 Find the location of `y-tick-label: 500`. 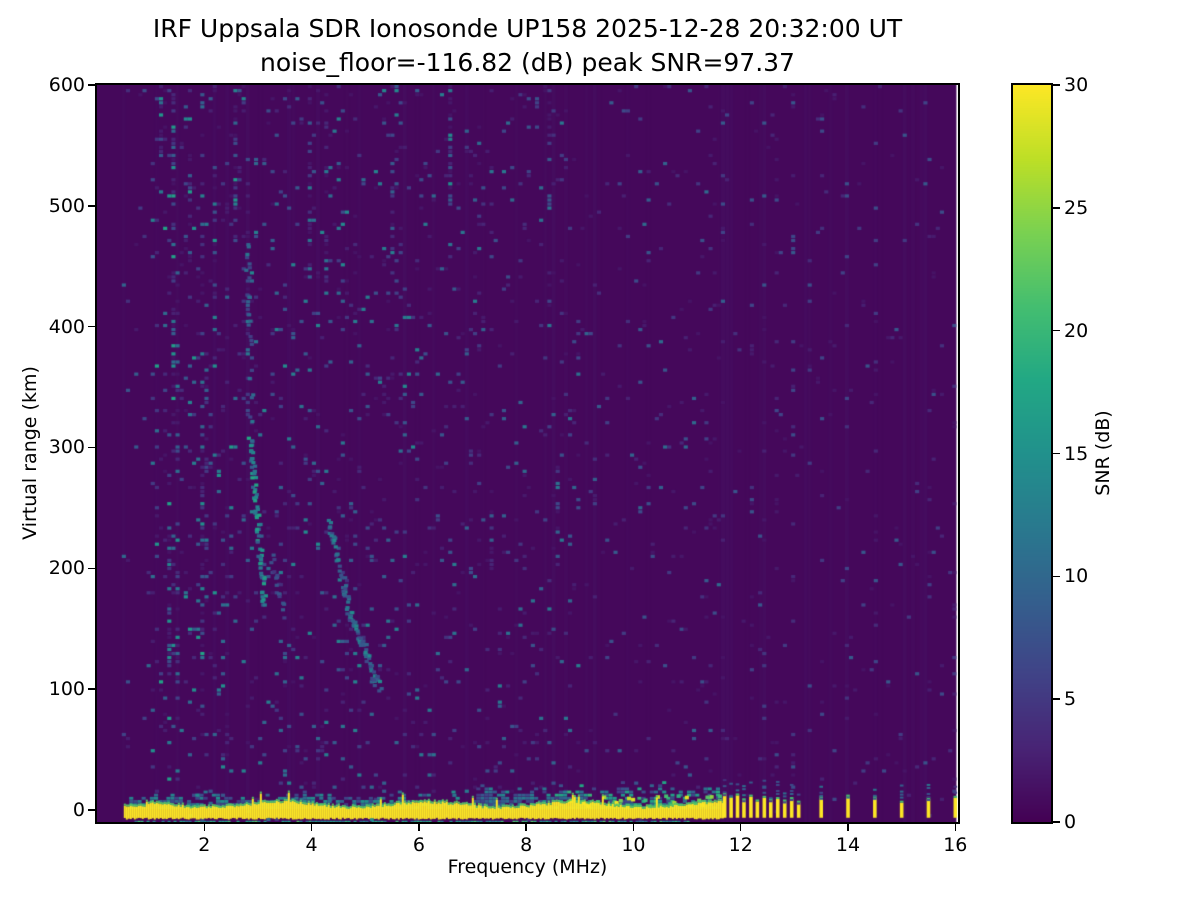

y-tick-label: 500 is located at coordinates (66, 205).